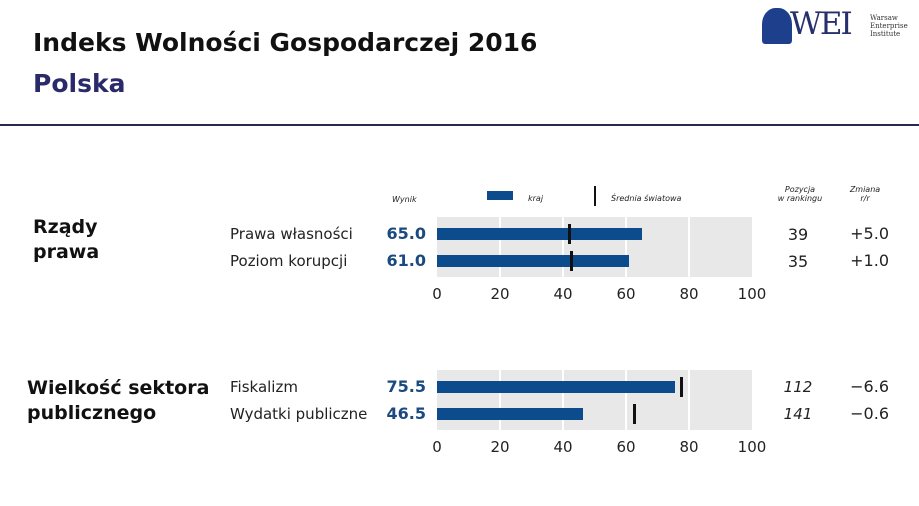  Describe the element at coordinates (92, 413) in the screenshot. I see `group-label-line: publicznego` at that location.